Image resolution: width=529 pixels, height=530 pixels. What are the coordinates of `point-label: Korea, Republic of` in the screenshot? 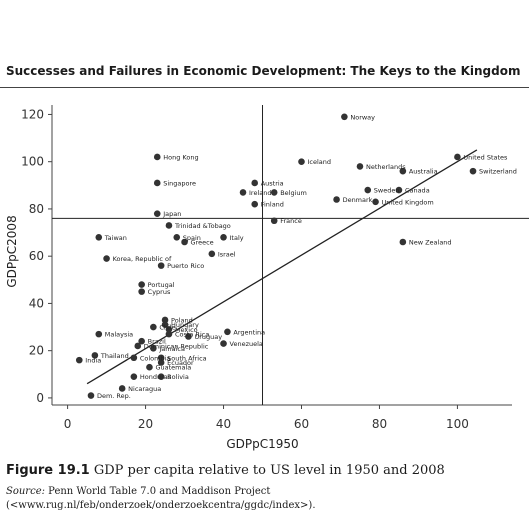 It's located at (142, 259).